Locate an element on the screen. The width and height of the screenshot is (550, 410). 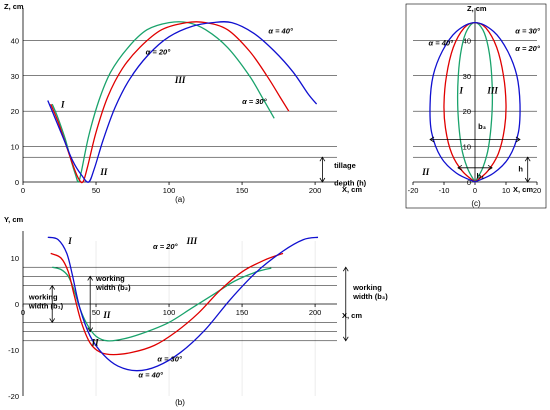
arrow-c-b1-head-right is located at coordinates (490, 167).